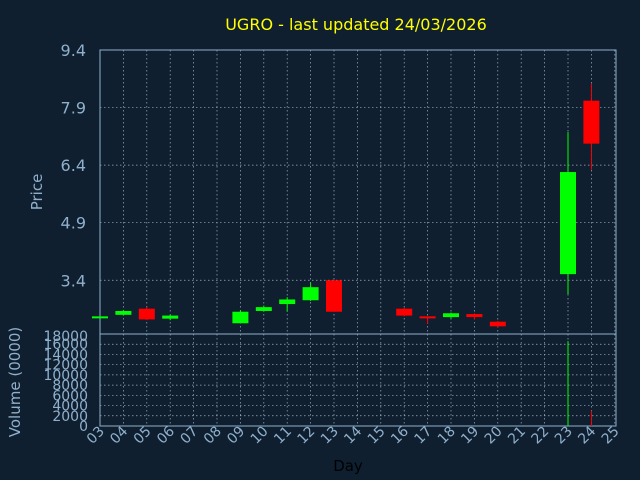 This screenshot has width=640, height=480. What do you see at coordinates (143, 436) in the screenshot?
I see `x-tick-label: 05` at bounding box center [143, 436].